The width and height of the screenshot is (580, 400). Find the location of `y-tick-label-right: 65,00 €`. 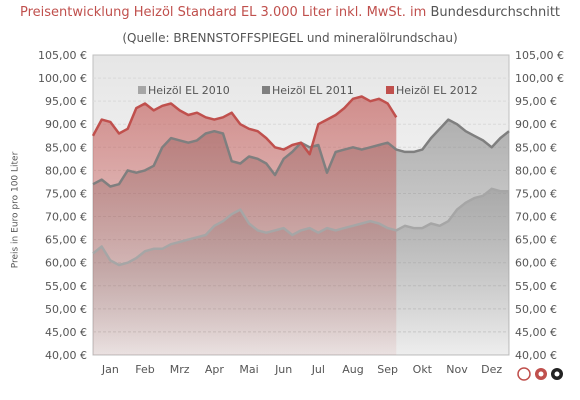

y-tick-label-right: 65,00 € is located at coordinates (536, 240).